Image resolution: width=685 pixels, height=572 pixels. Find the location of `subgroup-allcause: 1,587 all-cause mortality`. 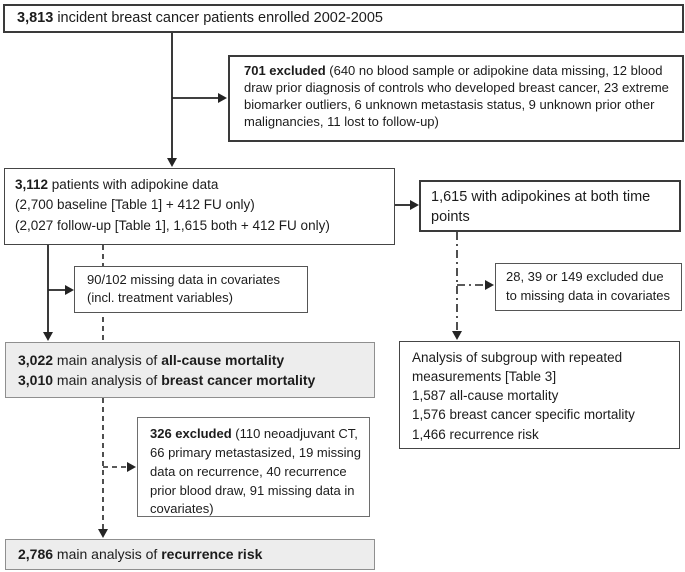

subgroup-allcause: 1,587 all-cause mortality is located at coordinates (485, 396).